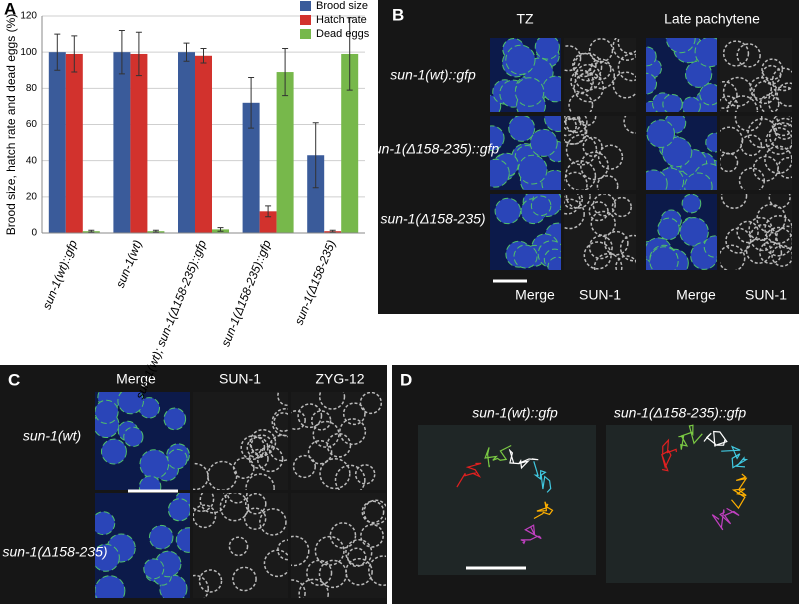 The width and height of the screenshot is (799, 604). What do you see at coordinates (136, 379) in the screenshot?
I see `column-header: Merge` at bounding box center [136, 379].